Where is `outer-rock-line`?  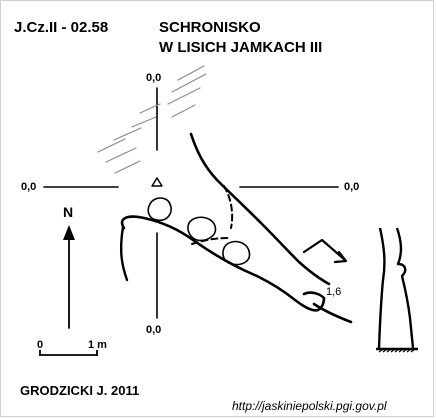
outer-rock-line is located at coordinates (124, 253).